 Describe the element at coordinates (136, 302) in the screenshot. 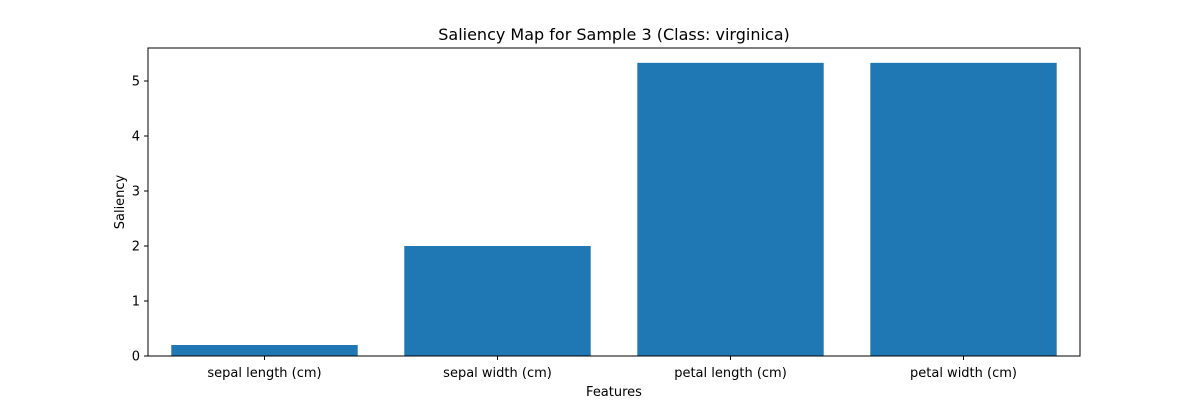

I see `y-tick-label: 1` at that location.